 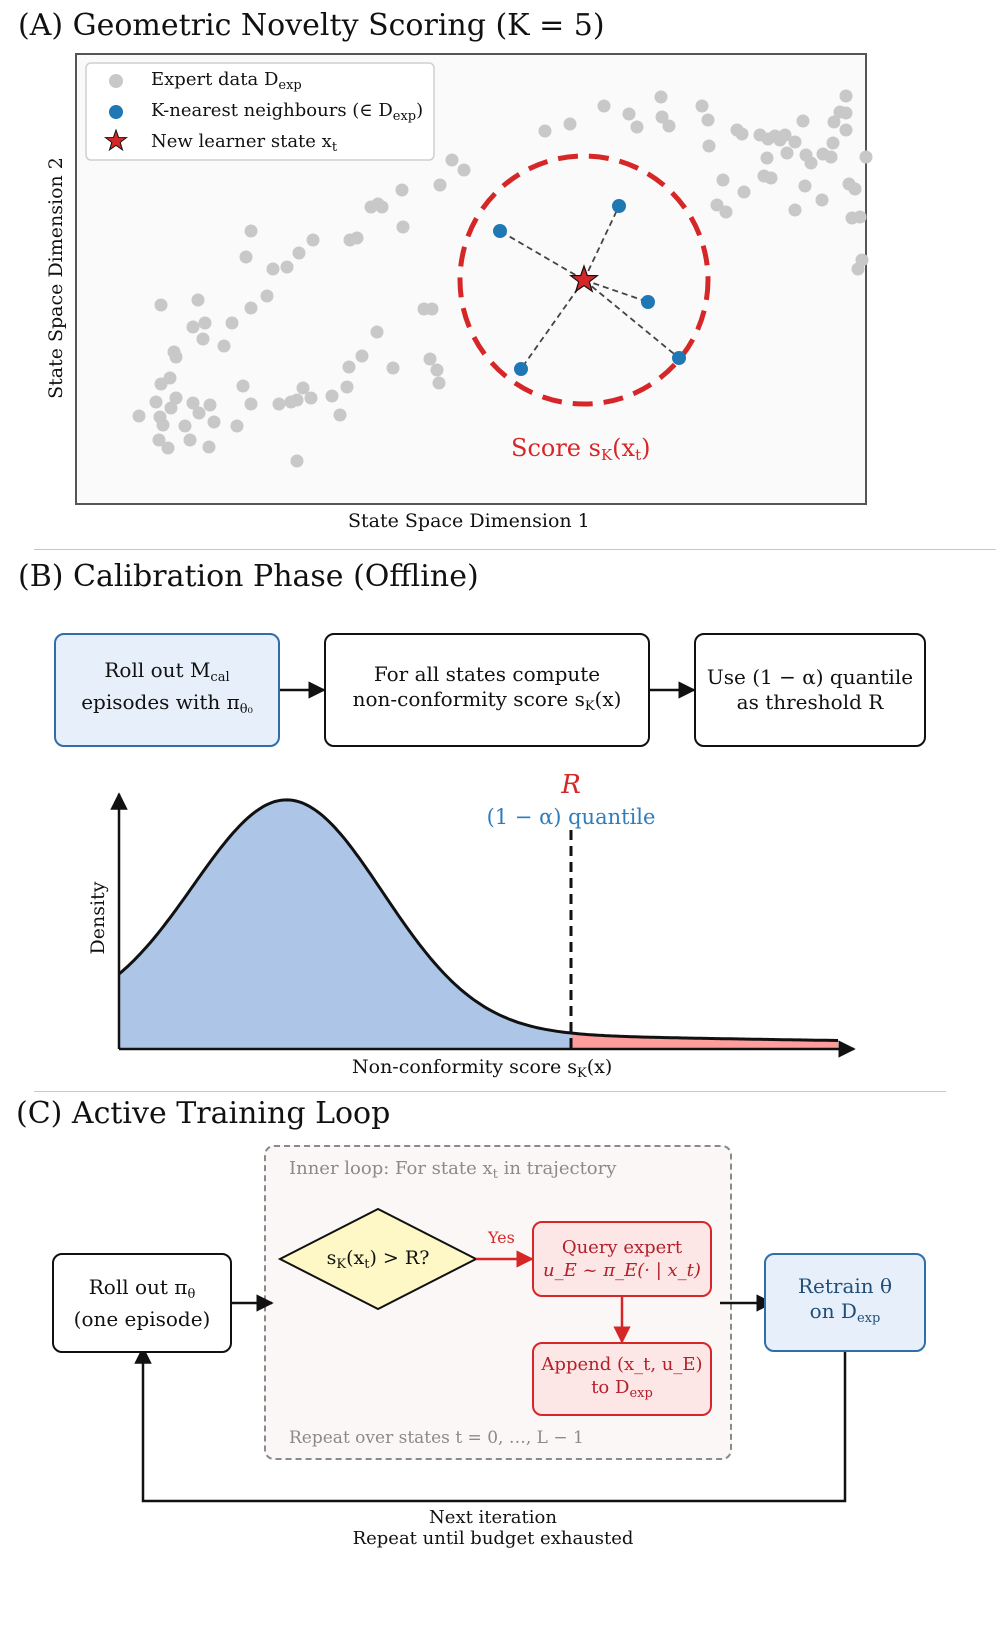 I want to click on density-plot, so click(x=483, y=925).